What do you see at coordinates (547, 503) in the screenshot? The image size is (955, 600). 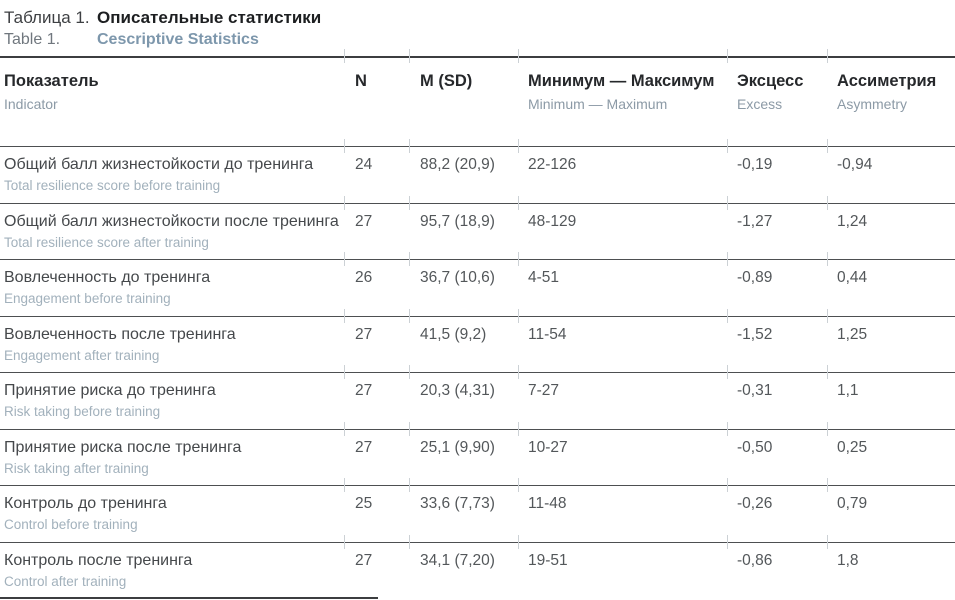 I see `minmax-value: 11-48` at bounding box center [547, 503].